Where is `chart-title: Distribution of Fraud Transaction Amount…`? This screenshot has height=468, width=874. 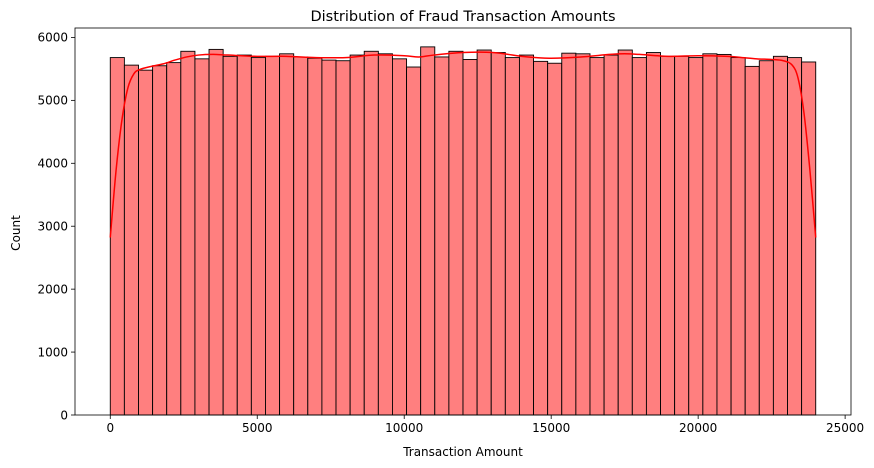
chart-title: Distribution of Fraud Transaction Amount… is located at coordinates (462, 17).